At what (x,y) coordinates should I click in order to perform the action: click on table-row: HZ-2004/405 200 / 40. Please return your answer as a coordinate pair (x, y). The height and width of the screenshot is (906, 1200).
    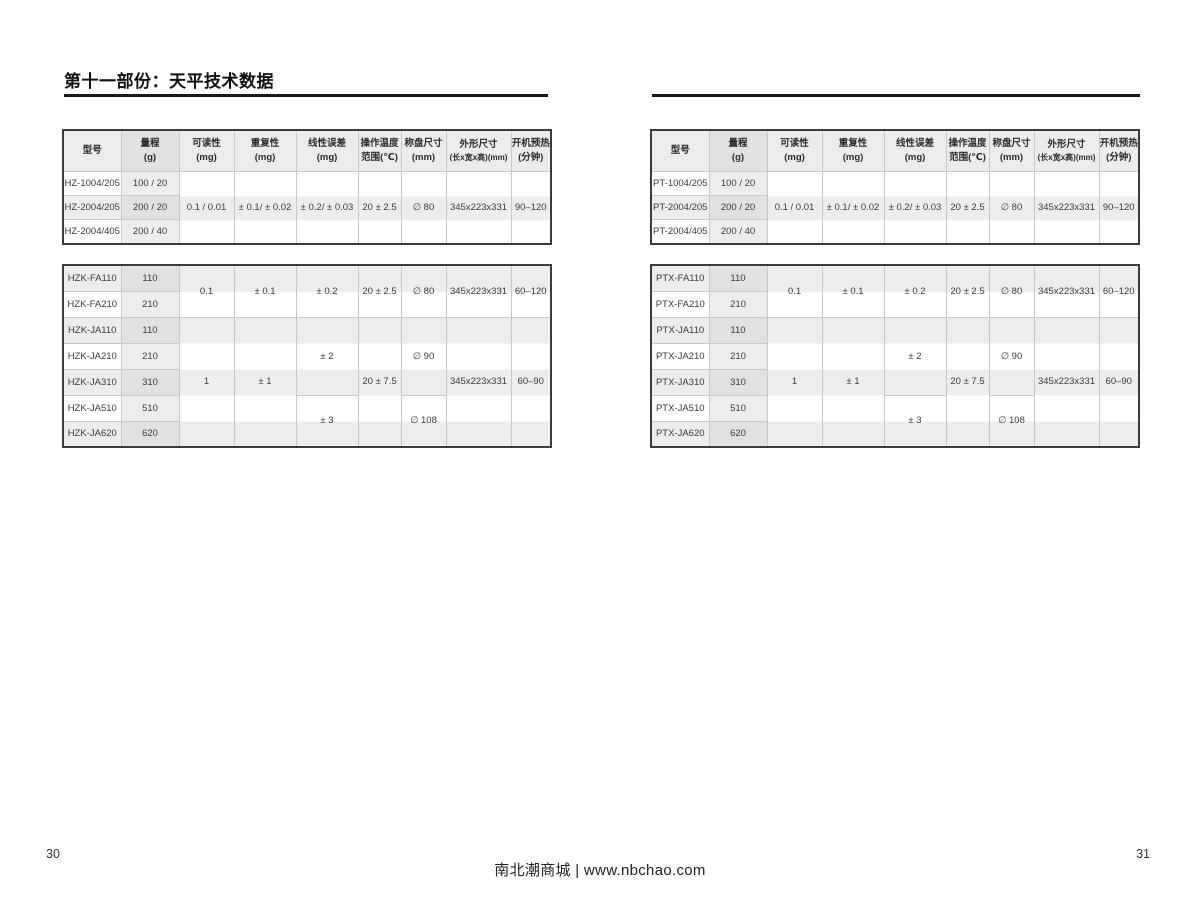
    Looking at the image, I should click on (306, 231).